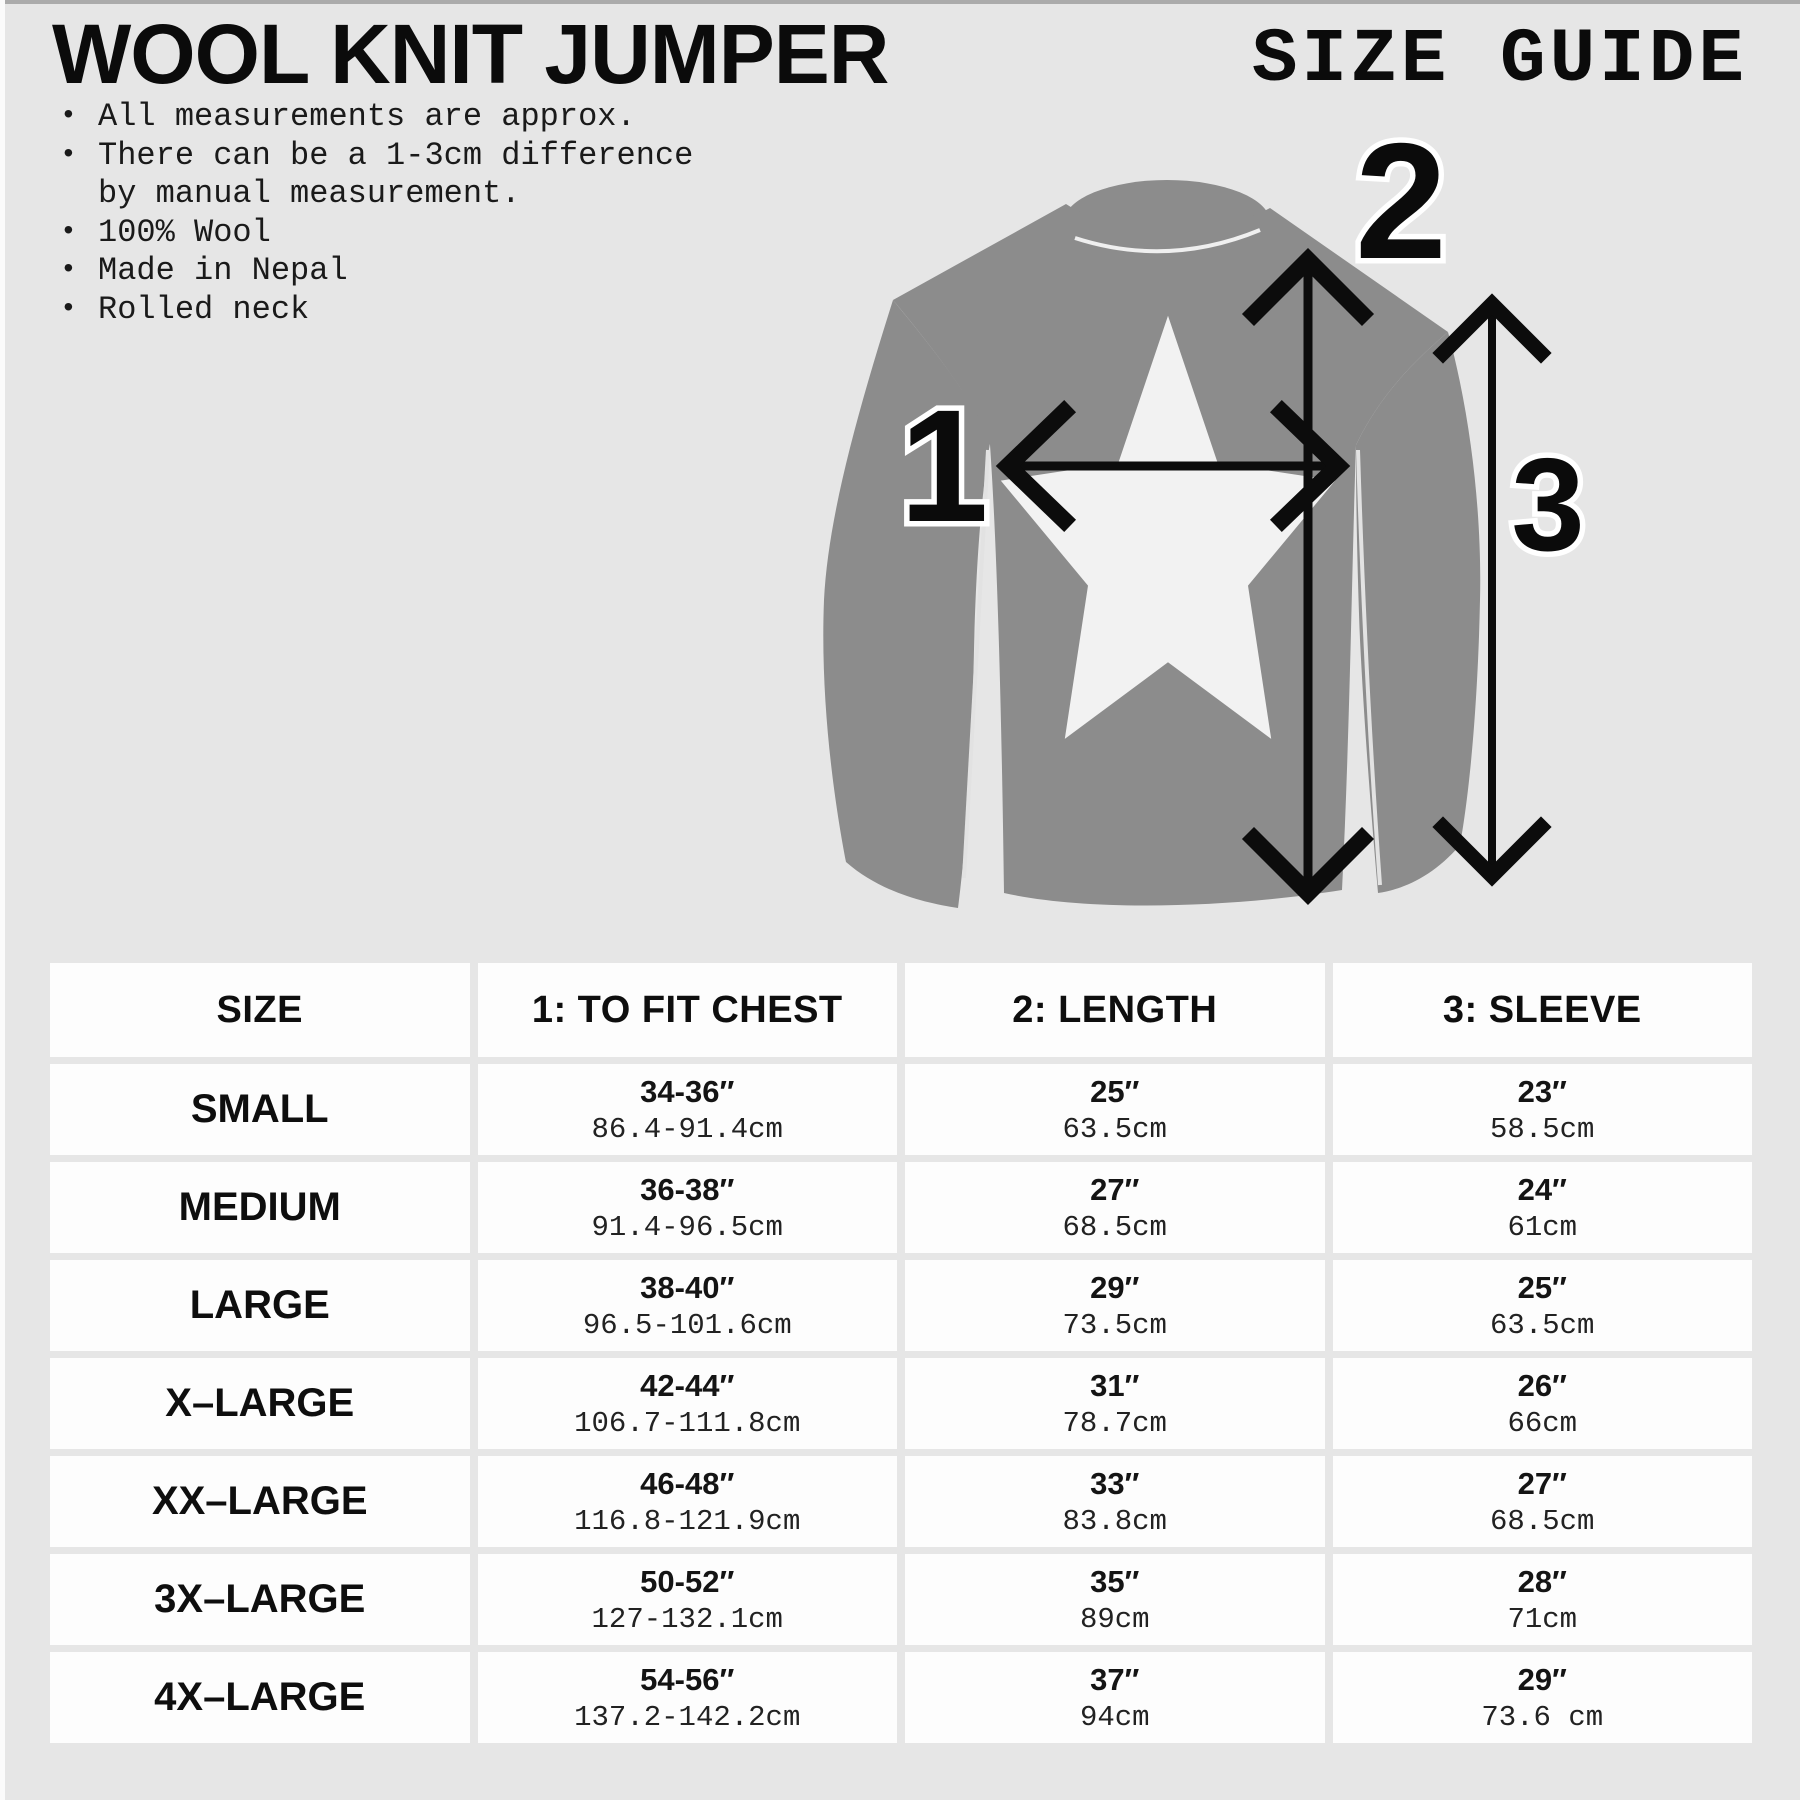 This screenshot has width=1800, height=1800. Describe the element at coordinates (687, 1227) in the screenshot. I see `value-cm: 91.4-96.5cm` at that location.